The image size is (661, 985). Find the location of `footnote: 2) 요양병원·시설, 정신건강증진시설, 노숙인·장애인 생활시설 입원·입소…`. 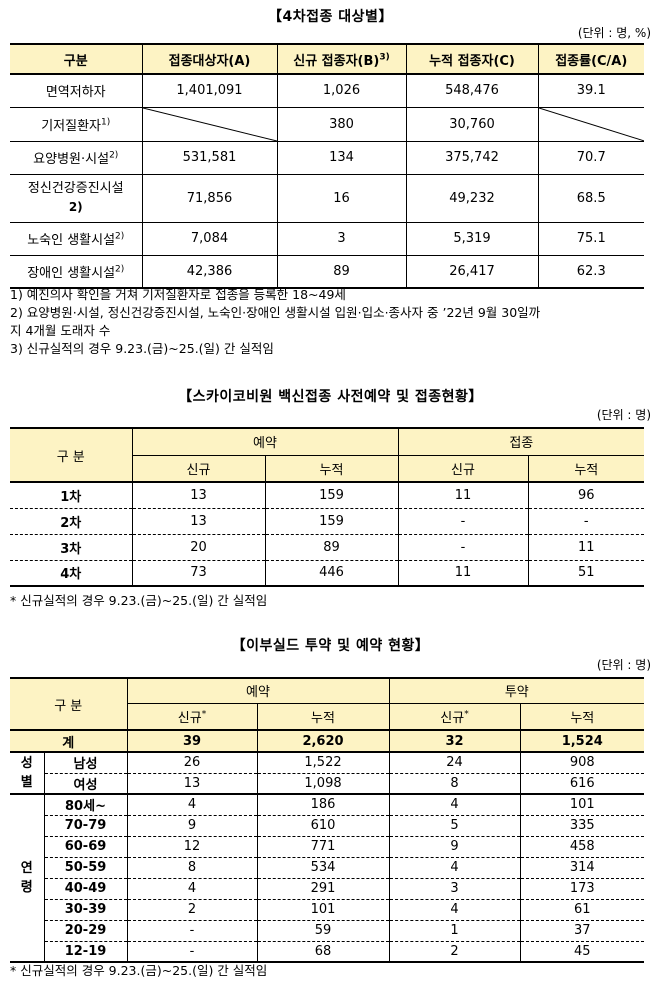

footnote: 2) 요양병원·시설, 정신건강증진시설, 노숙인·장애인 생활시설 입원·입소… is located at coordinates (275, 312).